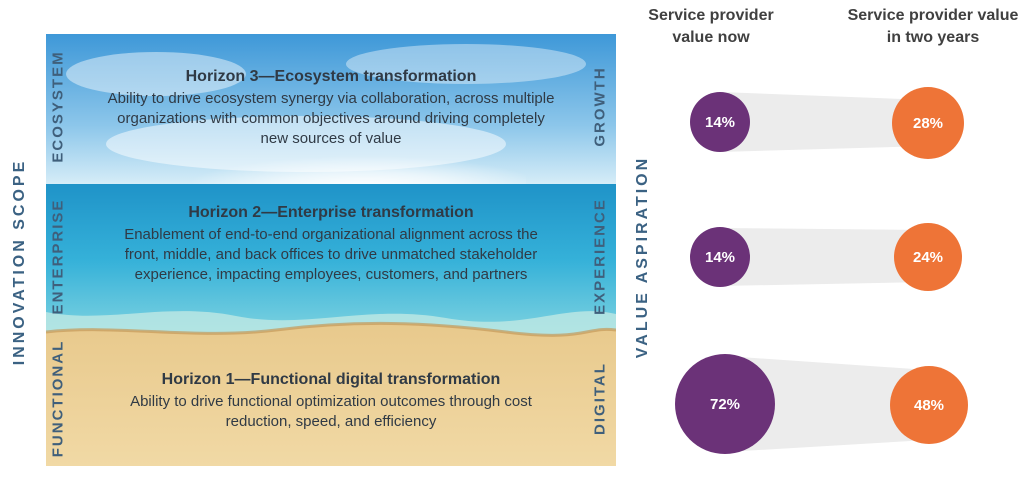 The width and height of the screenshot is (1024, 482). I want to click on column-header-two-years: Service provider value in two years, so click(933, 26).